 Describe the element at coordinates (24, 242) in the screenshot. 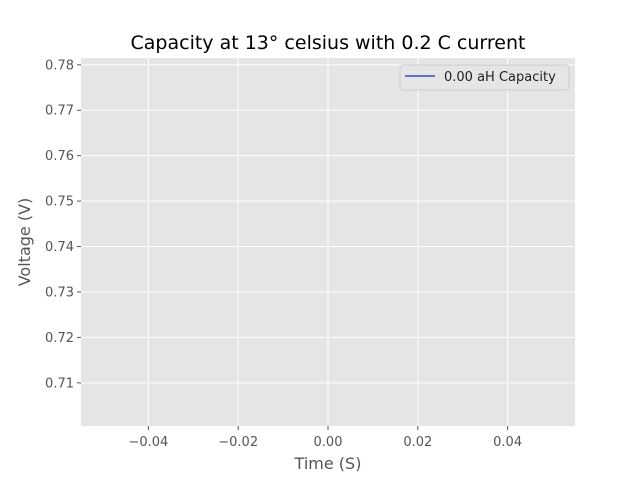

I see `y-axis-label: Voltage (V)` at that location.